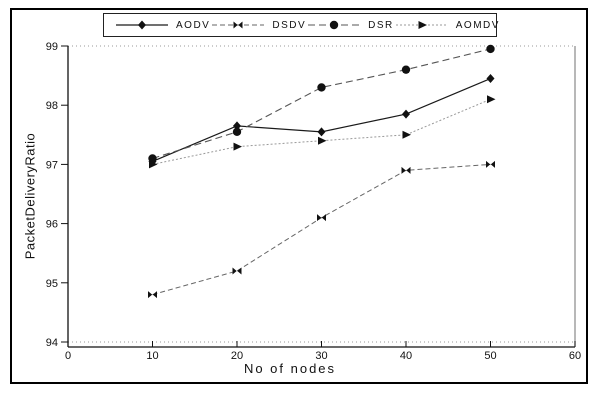  I want to click on y-tick-label: 94, so click(52, 343).